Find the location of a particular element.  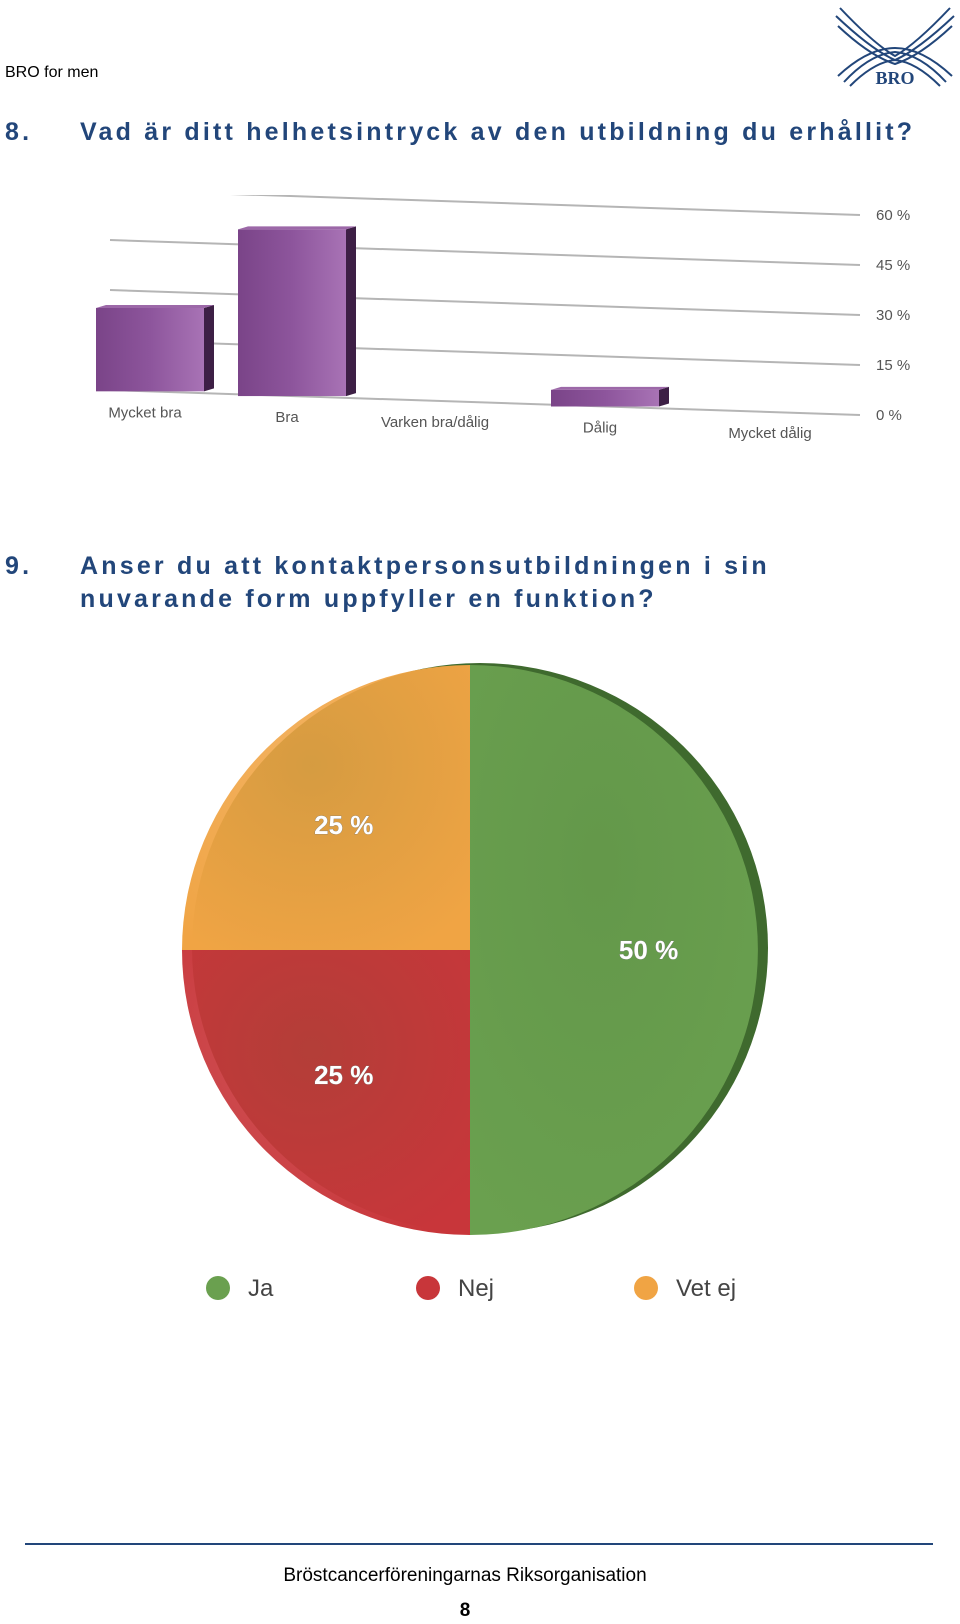

y-tick-label: 15 % is located at coordinates (893, 365).